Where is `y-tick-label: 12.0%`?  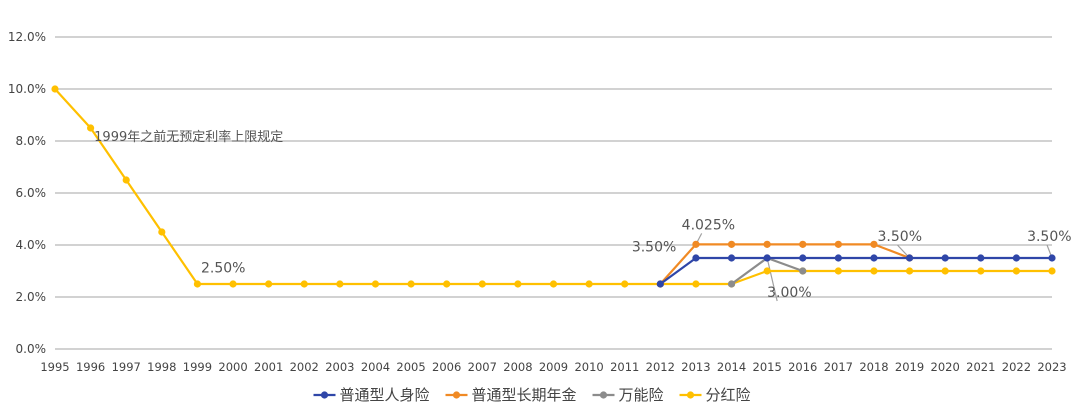 y-tick-label: 12.0% is located at coordinates (27, 37).